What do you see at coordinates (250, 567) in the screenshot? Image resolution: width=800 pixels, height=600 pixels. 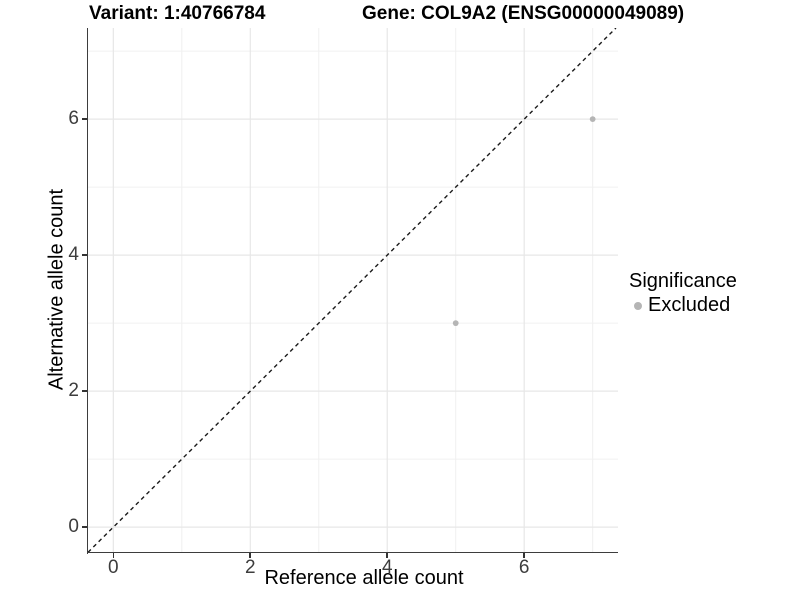 I see `x-tick-label: 2` at bounding box center [250, 567].